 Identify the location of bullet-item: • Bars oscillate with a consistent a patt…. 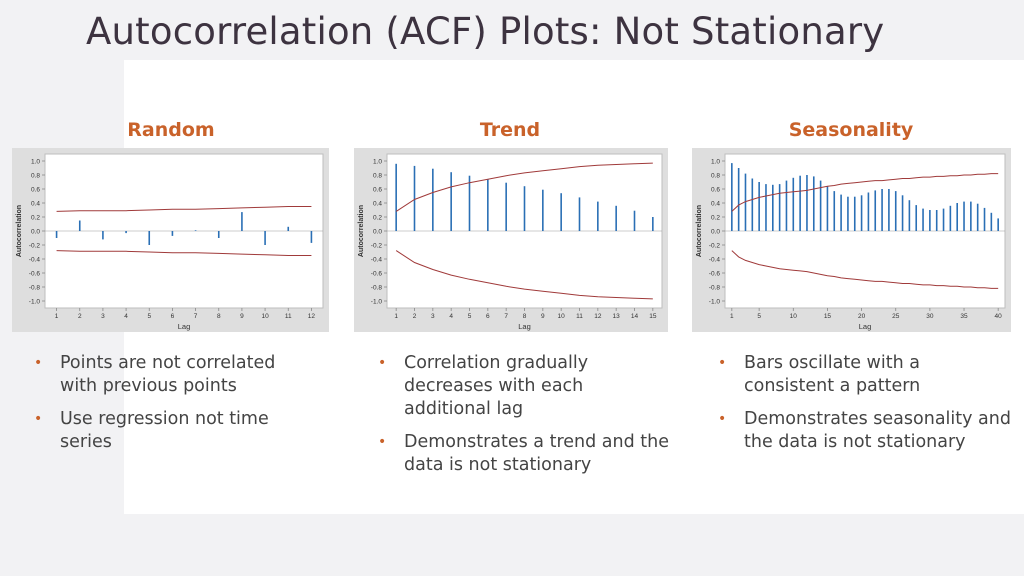
(862, 375).